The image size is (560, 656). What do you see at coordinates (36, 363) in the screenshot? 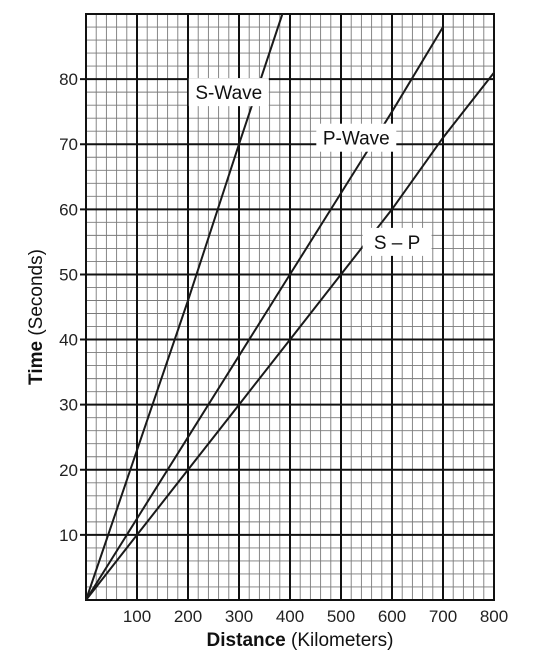
I see `y-axis-title-bold: Time` at bounding box center [36, 363].